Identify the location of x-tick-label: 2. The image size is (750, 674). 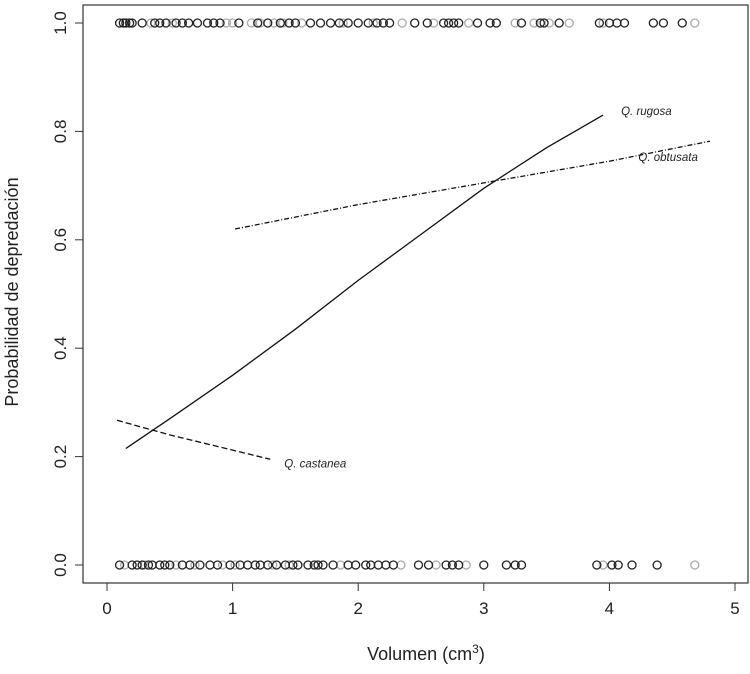
(357, 608).